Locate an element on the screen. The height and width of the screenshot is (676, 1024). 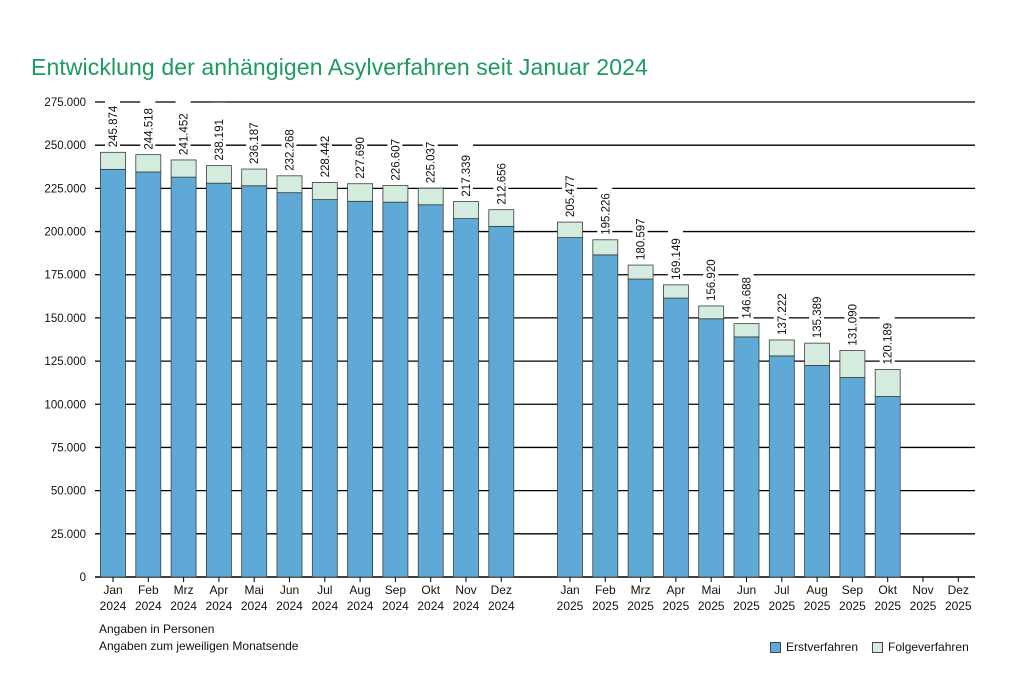
total-label: 217.339 is located at coordinates (467, 176).